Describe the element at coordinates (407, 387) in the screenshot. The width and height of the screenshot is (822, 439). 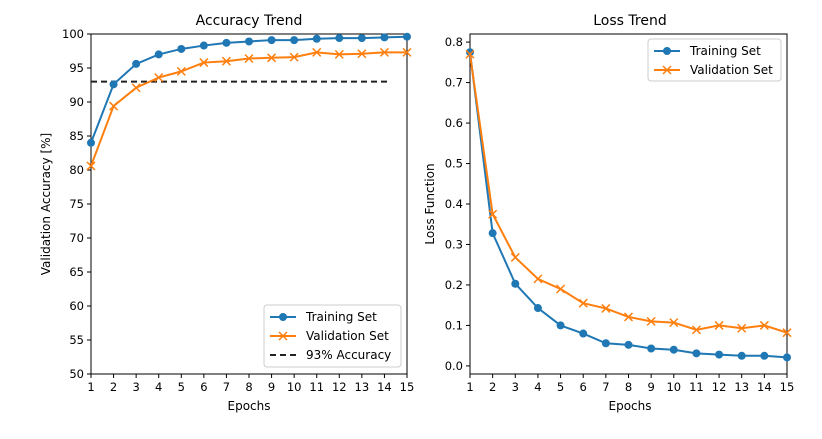
I see `accuracy-x-tick-label: 15` at that location.